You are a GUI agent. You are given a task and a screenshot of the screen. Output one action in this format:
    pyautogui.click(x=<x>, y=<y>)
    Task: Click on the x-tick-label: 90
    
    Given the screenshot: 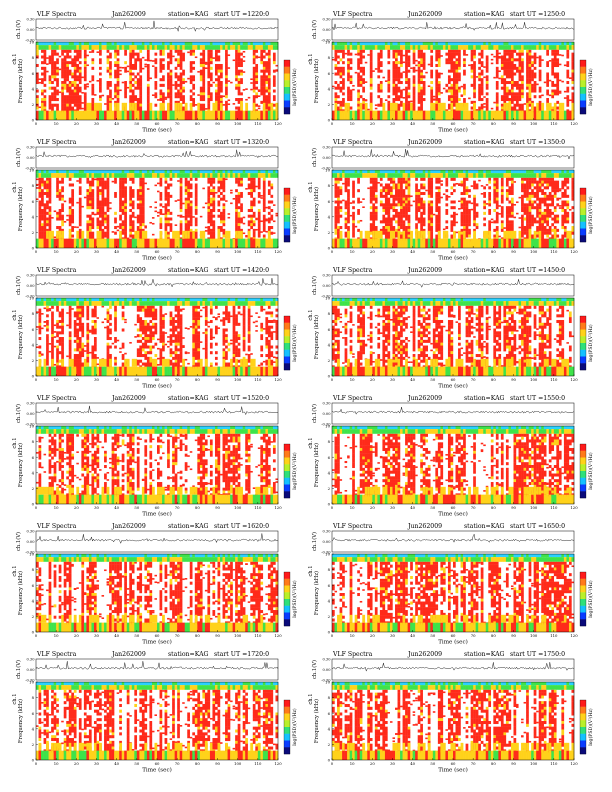 What is the action you would take?
    pyautogui.click(x=513, y=635)
    